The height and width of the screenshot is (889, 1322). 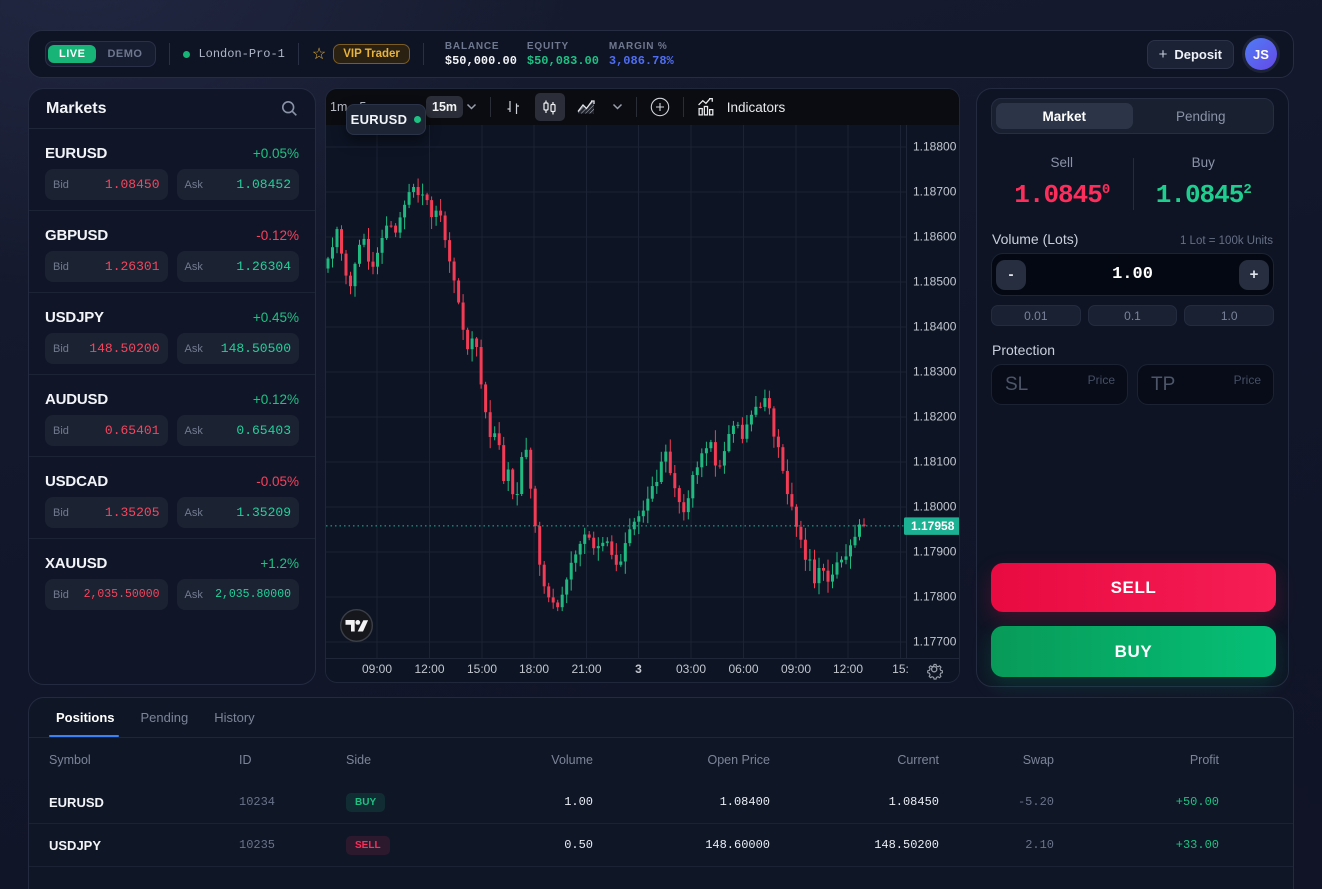 What do you see at coordinates (586, 669) in the screenshot?
I see `svg-text: 21:00` at bounding box center [586, 669].